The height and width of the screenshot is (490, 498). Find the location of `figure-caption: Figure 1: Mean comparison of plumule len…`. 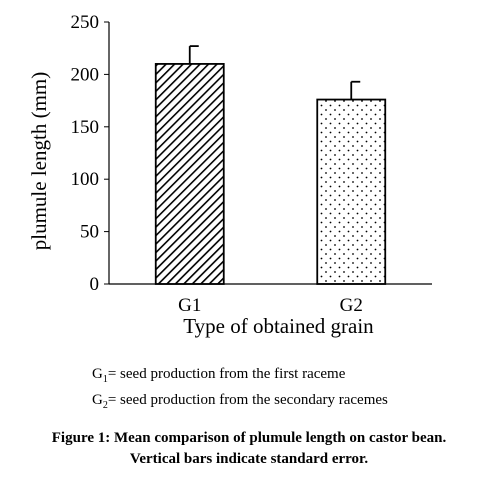

figure-caption: Figure 1: Mean comparison of plumule len… is located at coordinates (249, 449).